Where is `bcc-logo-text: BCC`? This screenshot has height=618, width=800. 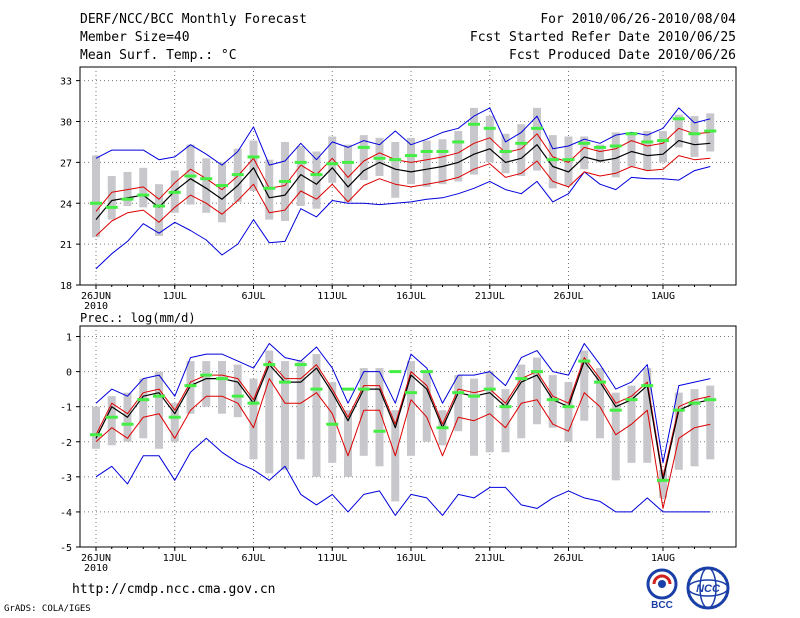
bcc-logo-text: BCC is located at coordinates (662, 605).